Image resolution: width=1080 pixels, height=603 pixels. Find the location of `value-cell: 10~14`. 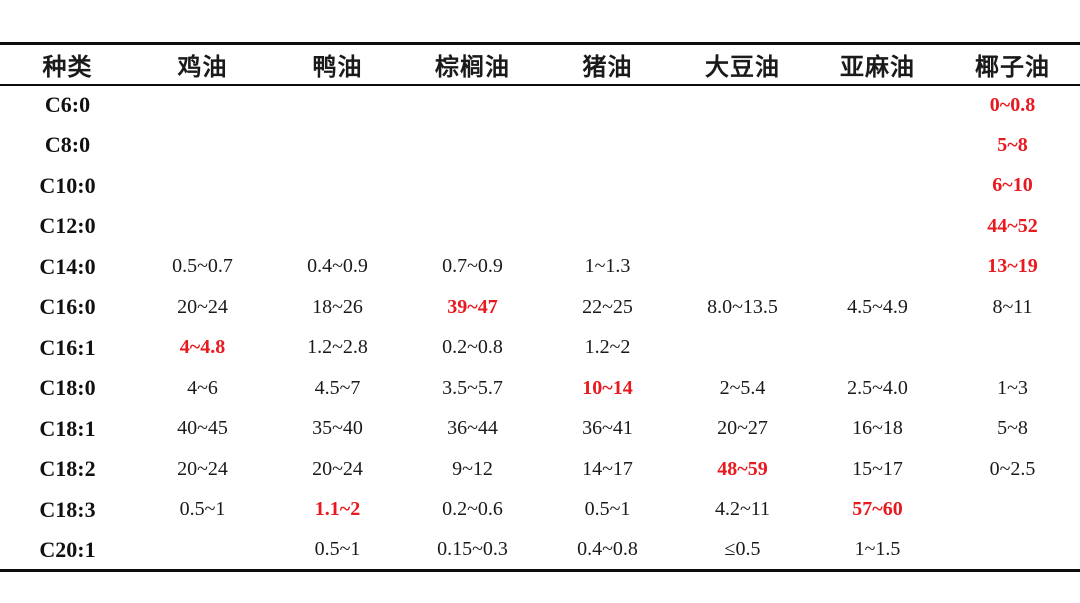

value-cell: 10~14 is located at coordinates (607, 387).